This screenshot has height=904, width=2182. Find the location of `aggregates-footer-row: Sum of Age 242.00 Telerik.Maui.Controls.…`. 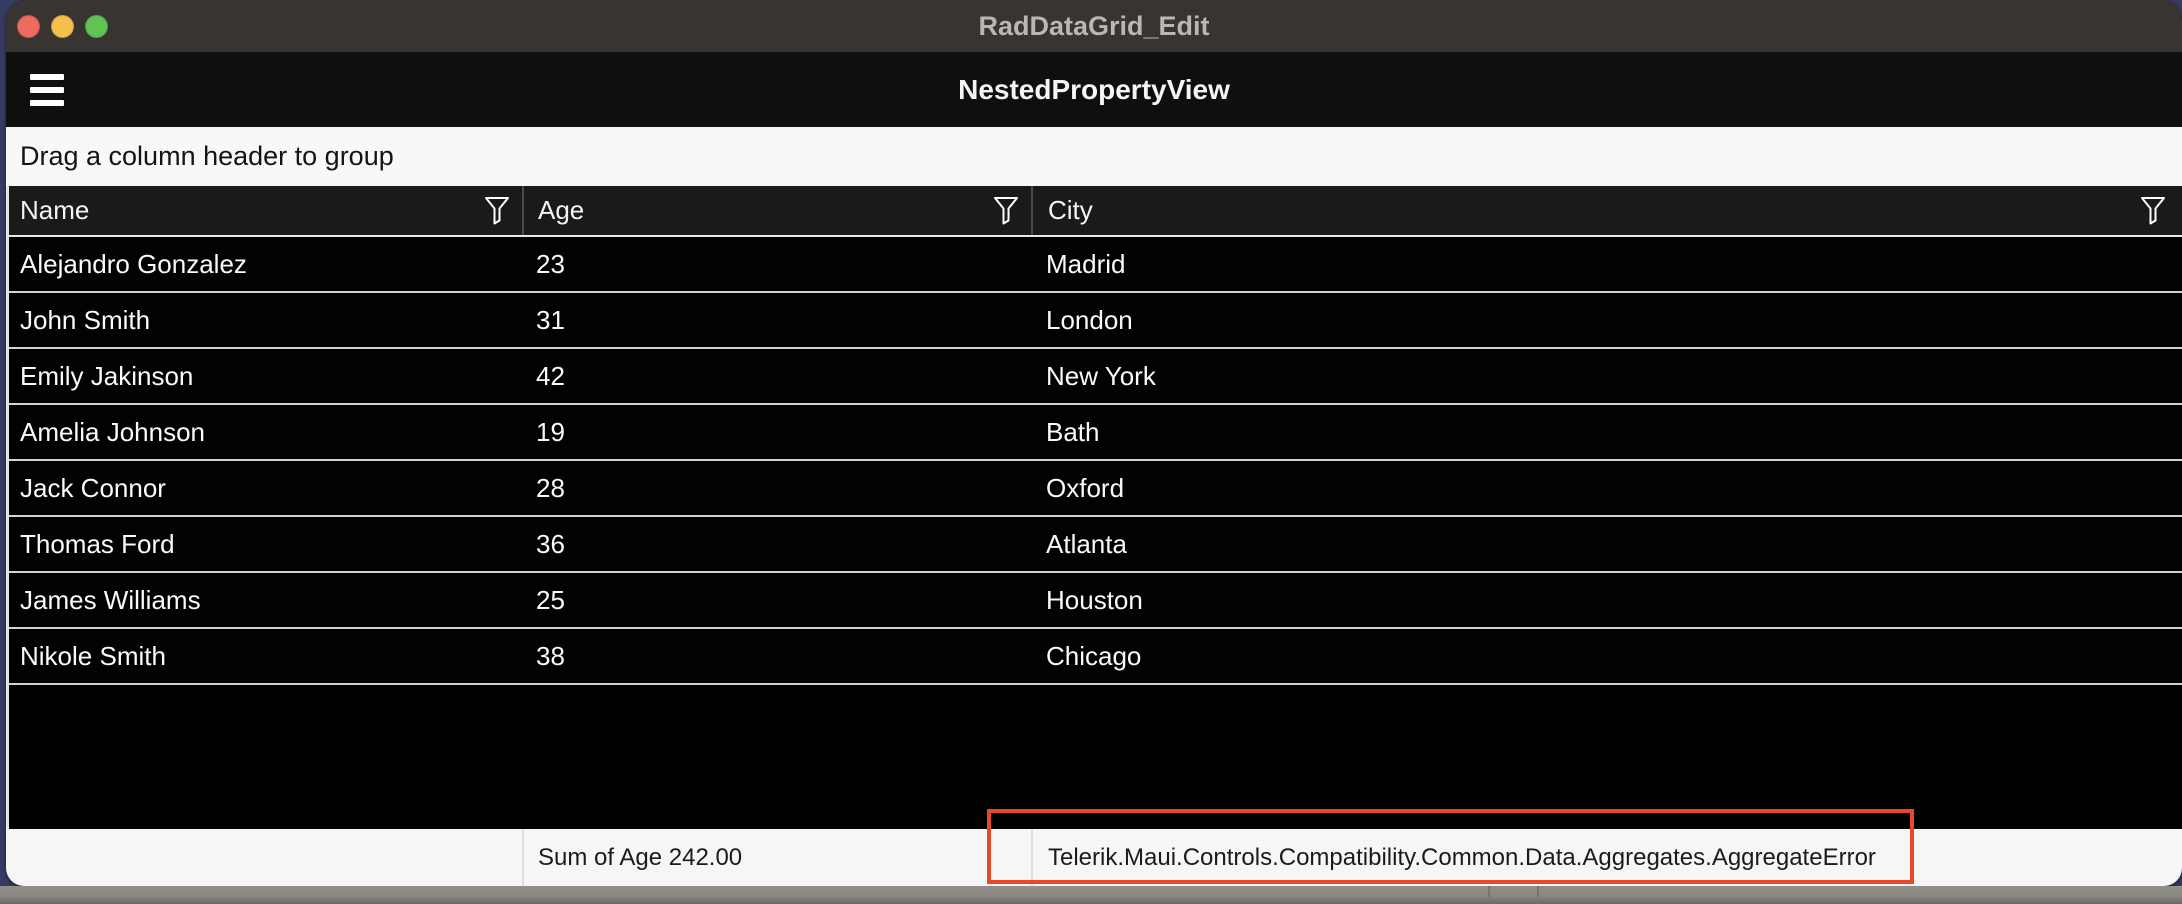

aggregates-footer-row: Sum of Age 242.00 Telerik.Maui.Controls.… is located at coordinates (1094, 857).